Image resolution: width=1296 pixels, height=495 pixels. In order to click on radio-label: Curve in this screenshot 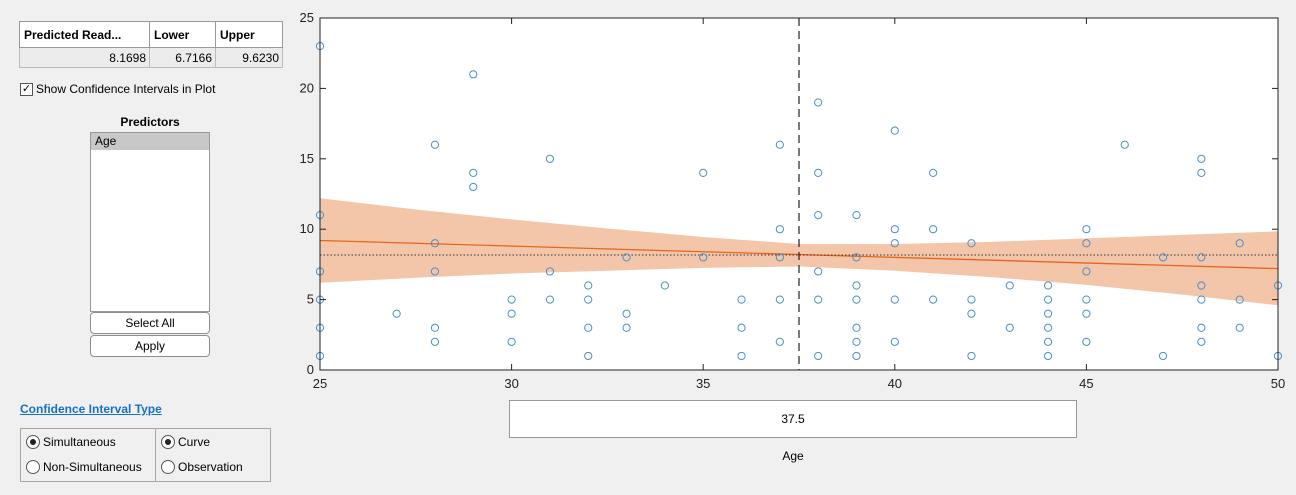, I will do `click(194, 442)`.